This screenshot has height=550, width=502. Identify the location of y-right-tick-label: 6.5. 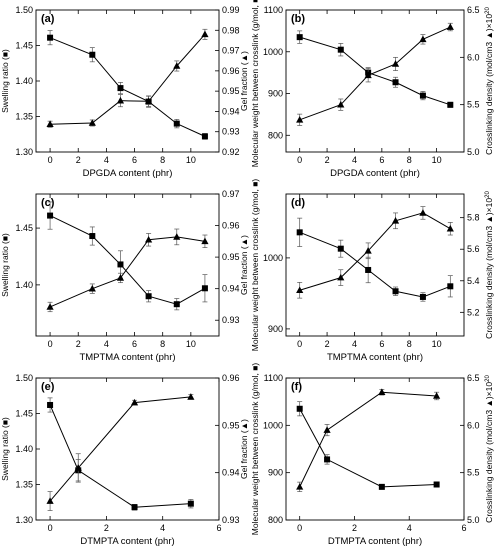
(473, 10).